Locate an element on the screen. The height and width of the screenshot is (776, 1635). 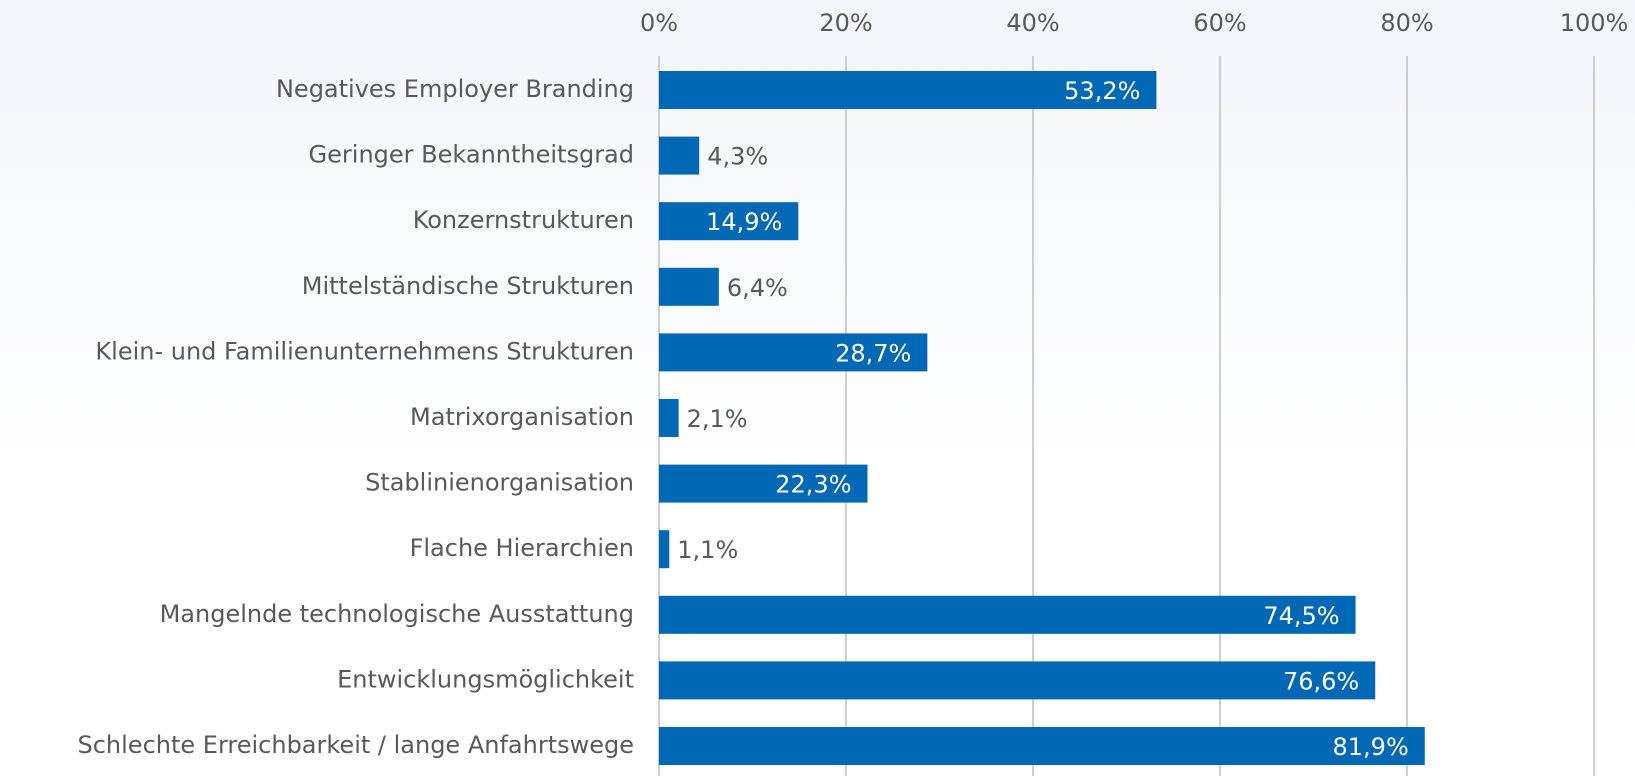
x-tick-label: 20% is located at coordinates (845, 23).